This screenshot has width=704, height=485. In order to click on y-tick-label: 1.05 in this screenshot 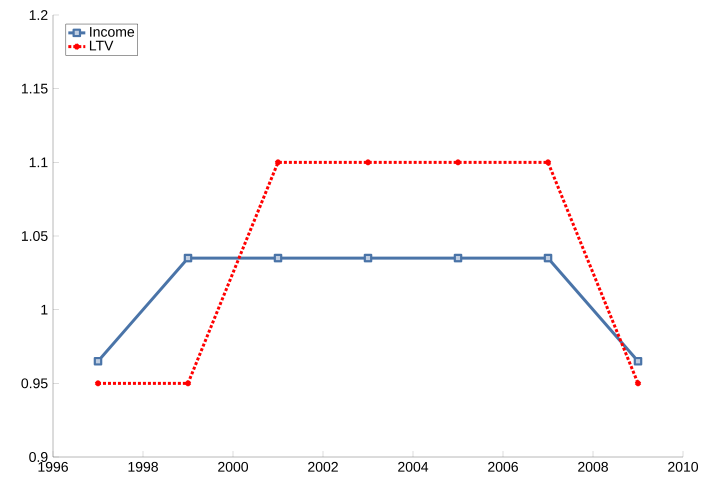, I will do `click(35, 236)`.